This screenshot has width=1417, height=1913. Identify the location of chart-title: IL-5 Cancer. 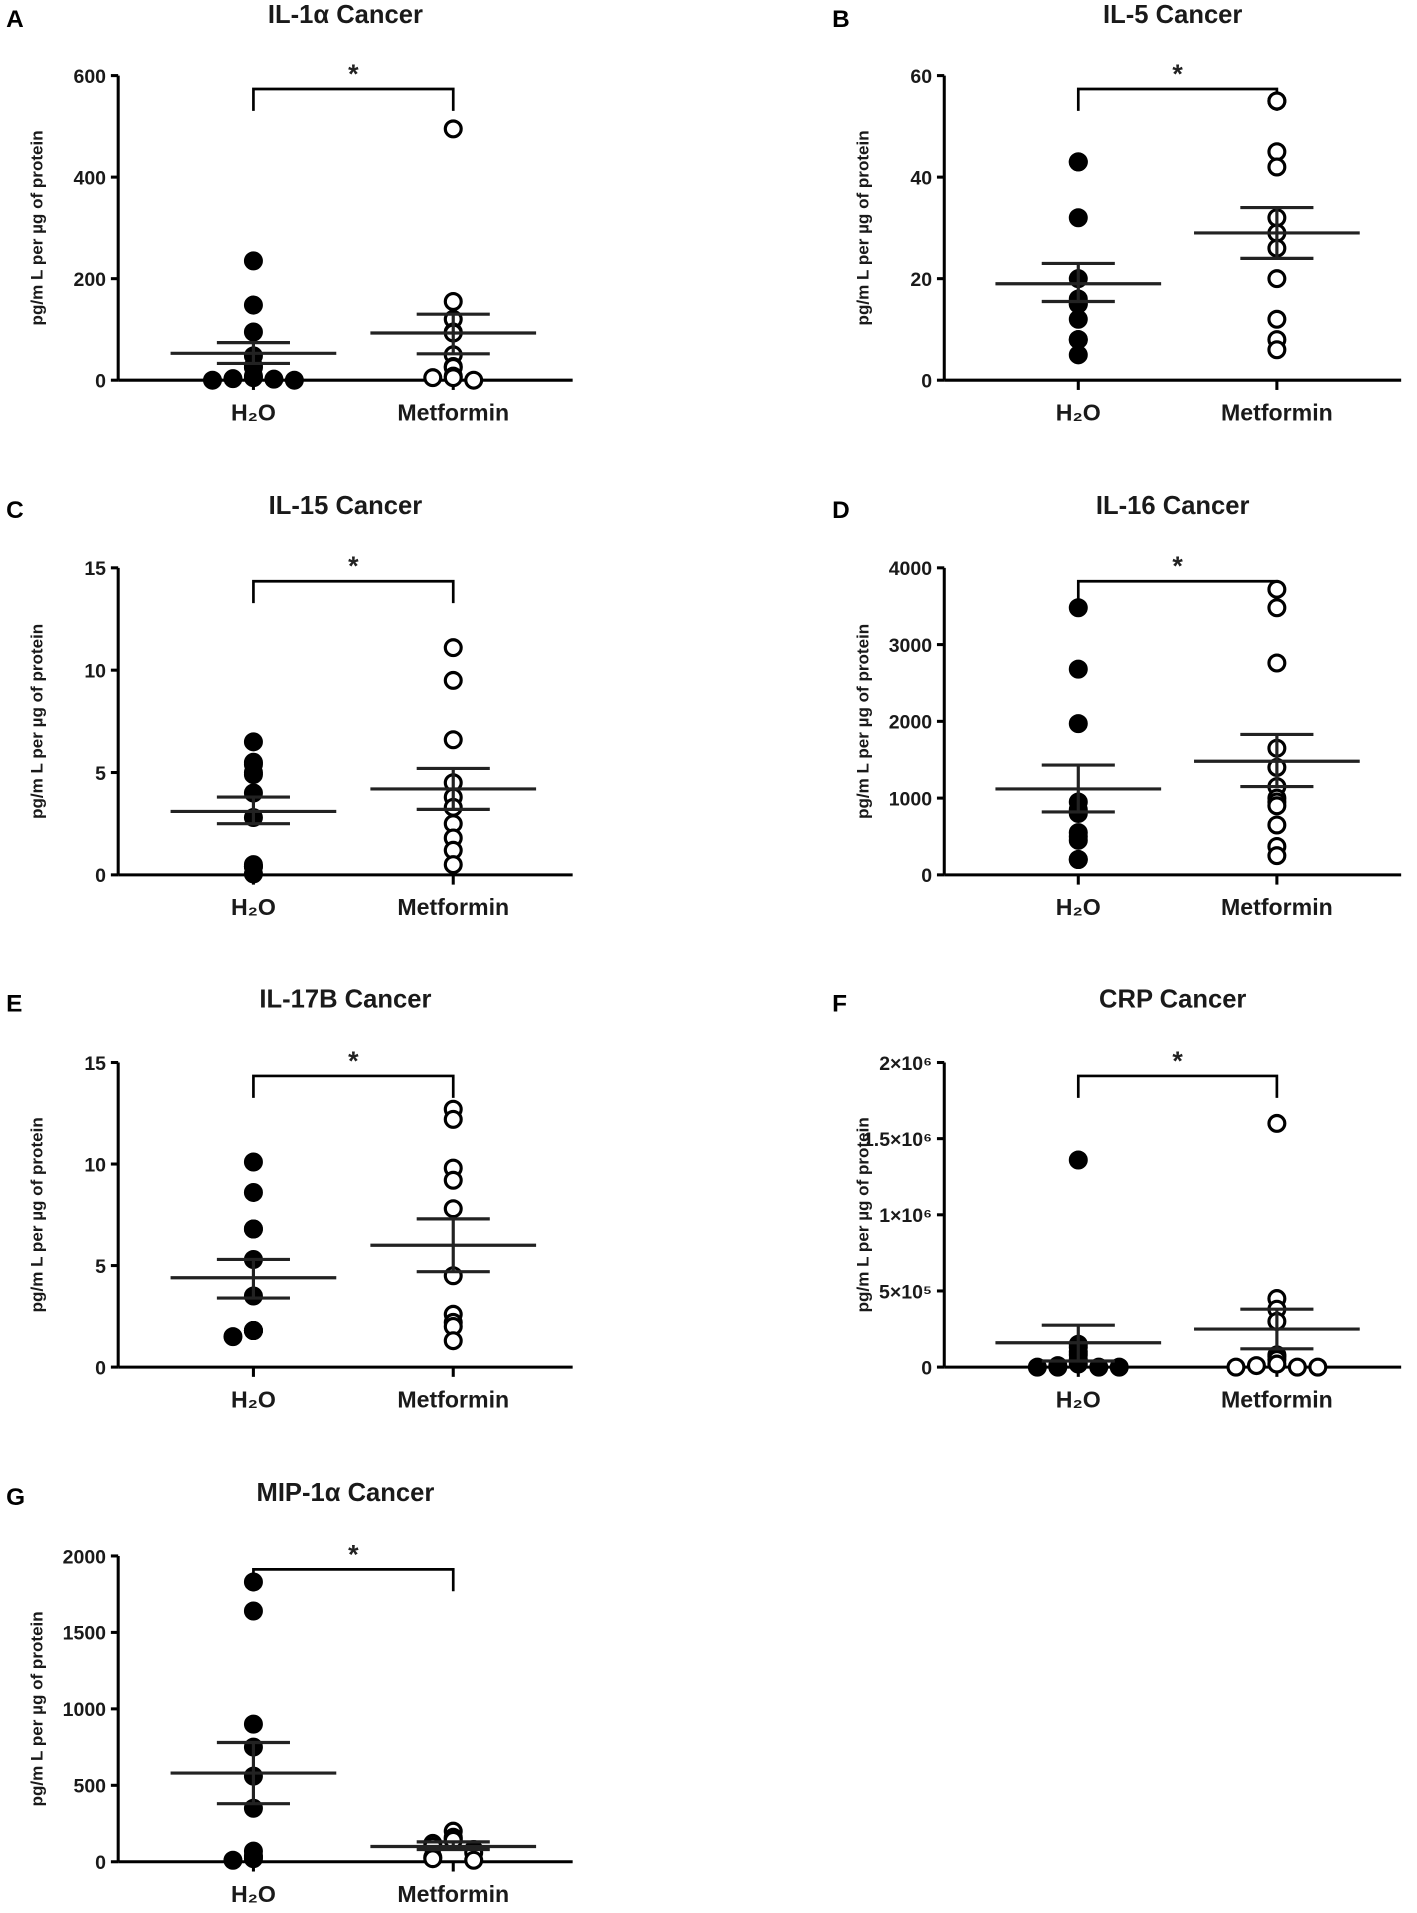
(1172, 15).